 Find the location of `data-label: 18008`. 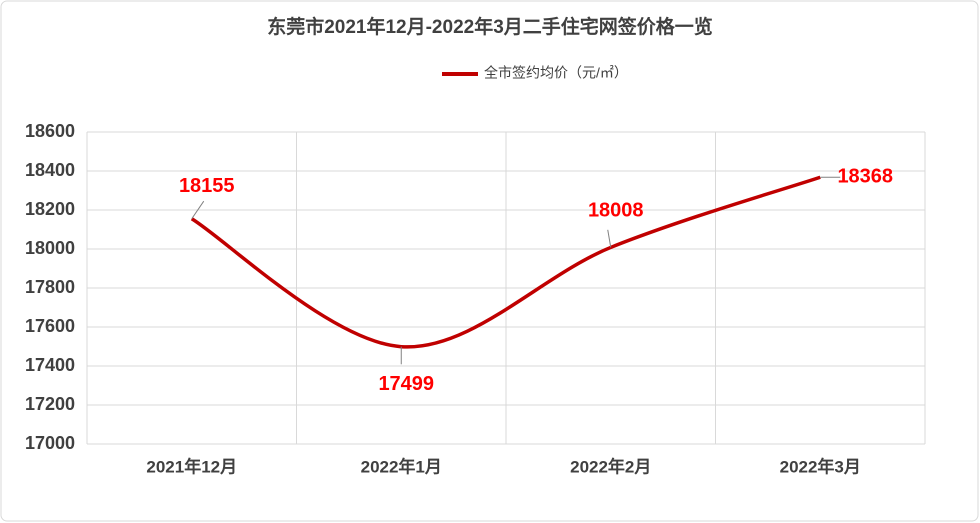

data-label: 18008 is located at coordinates (616, 211).